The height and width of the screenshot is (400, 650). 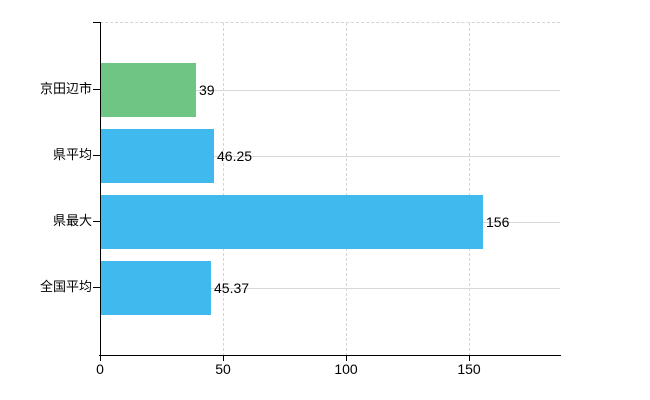 I want to click on category-label: 県平均, so click(x=72, y=154).